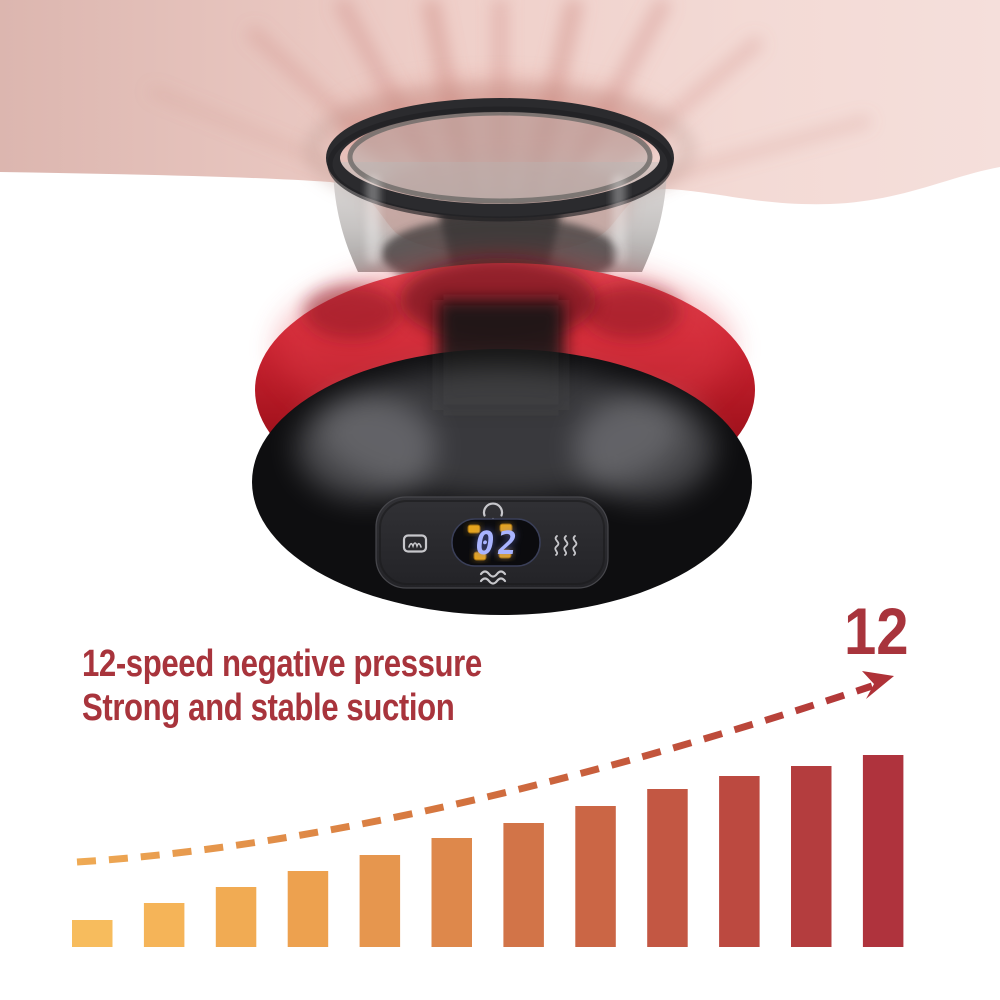 The height and width of the screenshot is (1000, 1000). Describe the element at coordinates (373, 220) in the screenshot. I see `glass-highlight-left` at that location.